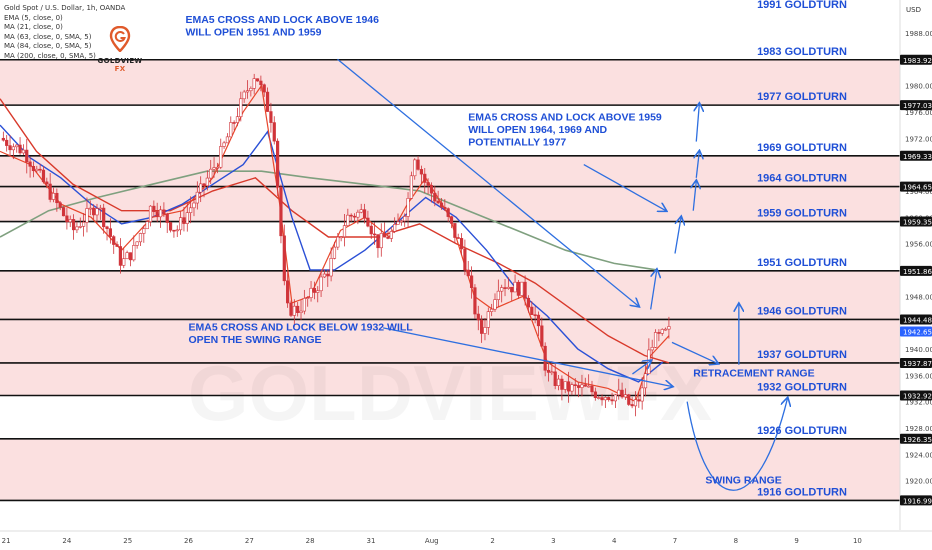 This screenshot has width=932, height=550. Describe the element at coordinates (802, 388) in the screenshot. I see `level-label-9: 1932 GOLDTURN` at that location.